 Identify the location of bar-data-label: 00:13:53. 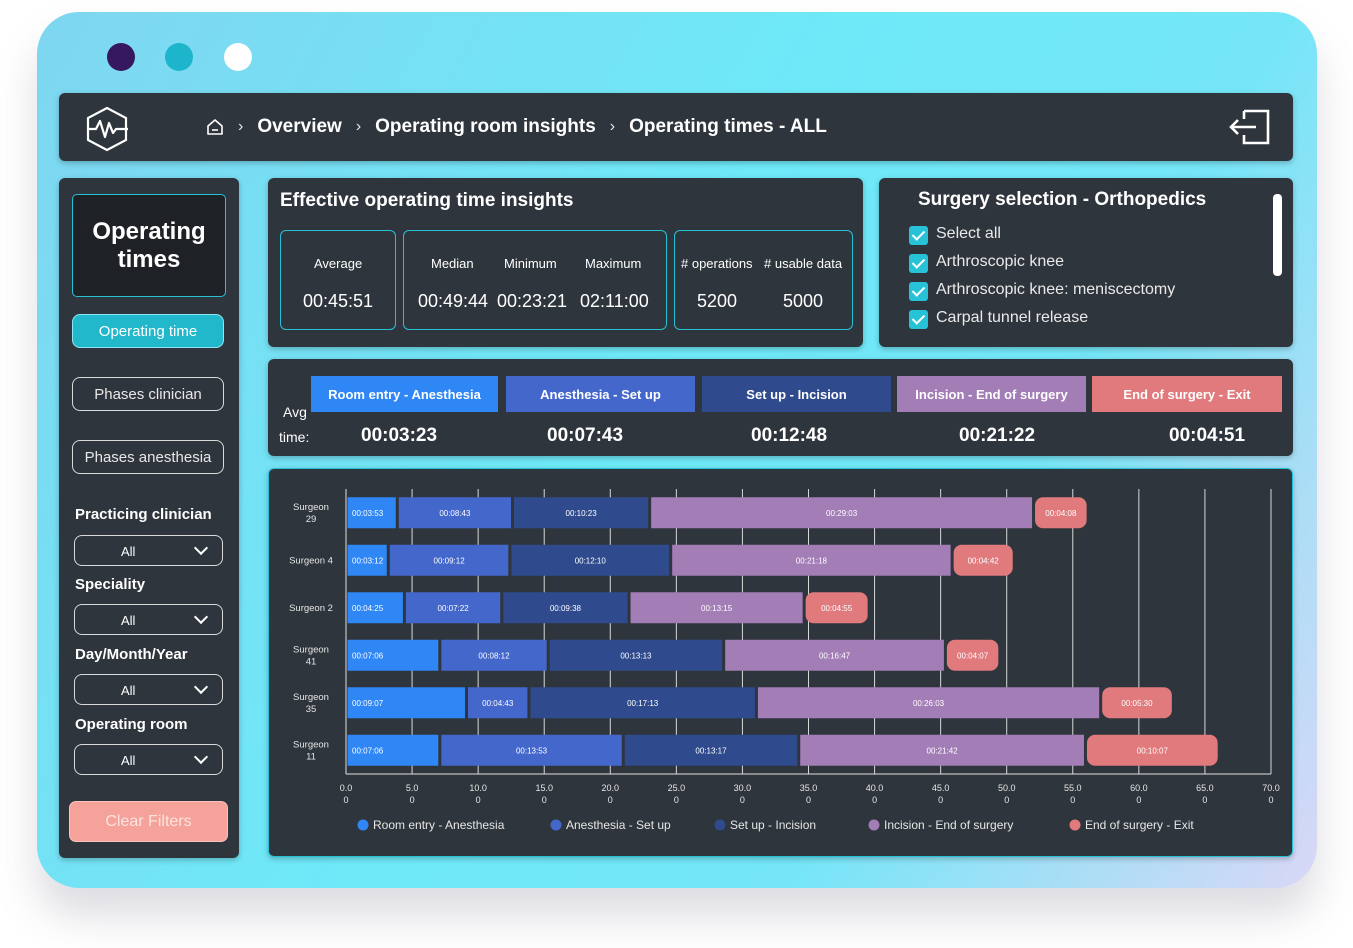
(532, 750).